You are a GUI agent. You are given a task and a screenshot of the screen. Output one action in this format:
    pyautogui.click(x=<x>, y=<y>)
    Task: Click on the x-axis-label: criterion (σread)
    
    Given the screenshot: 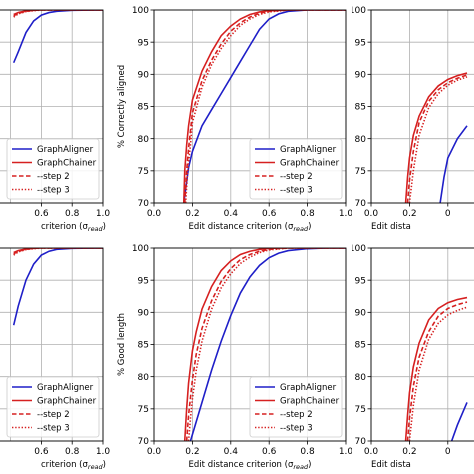 What is the action you would take?
    pyautogui.click(x=73, y=227)
    